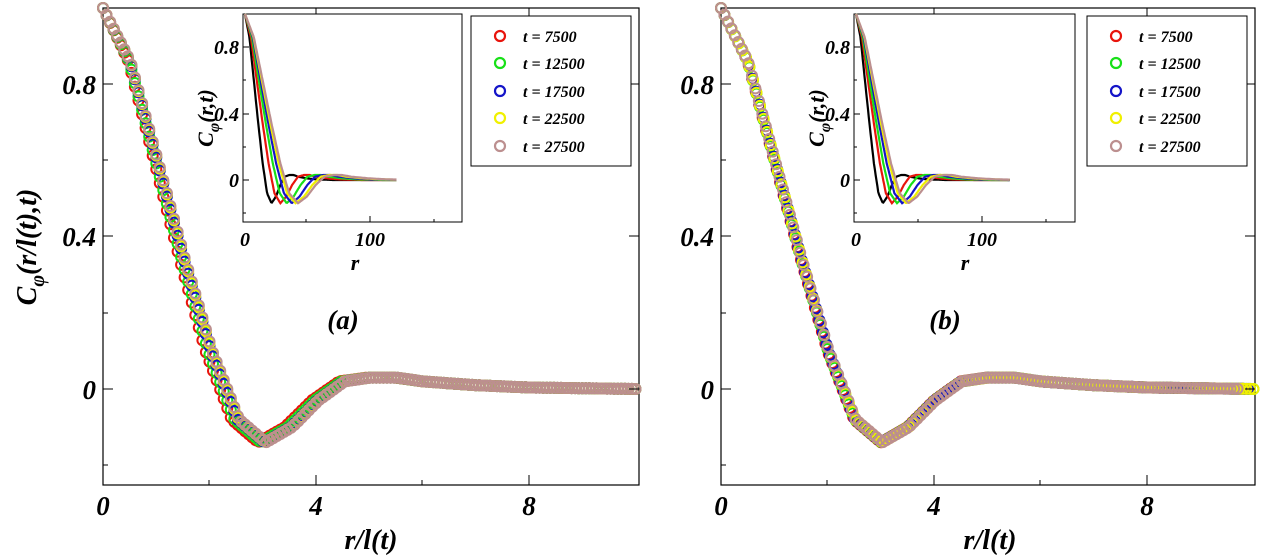  Describe the element at coordinates (982, 240) in the screenshot. I see `panel-b-inset-xtick: 100` at that location.